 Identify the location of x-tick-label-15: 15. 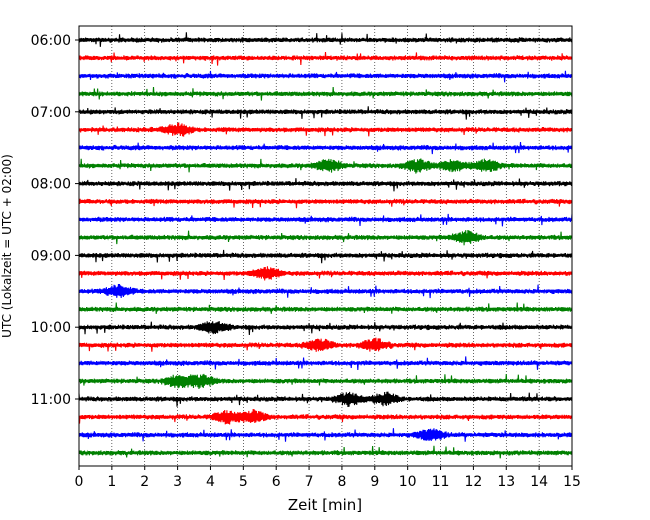
(572, 482).